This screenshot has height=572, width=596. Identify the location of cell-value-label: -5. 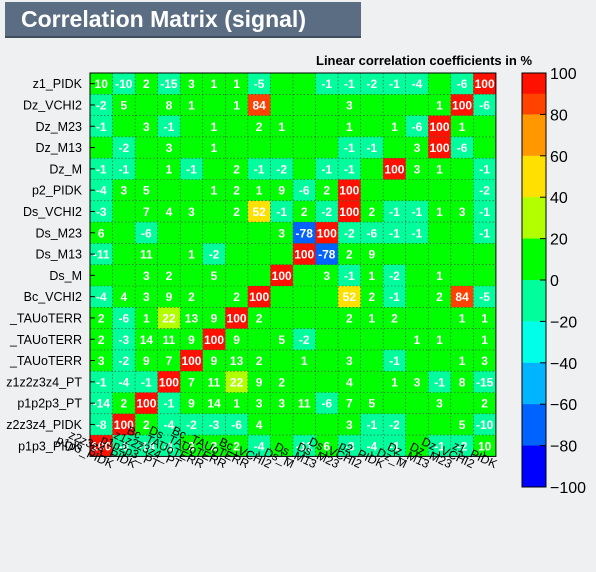
(259, 84).